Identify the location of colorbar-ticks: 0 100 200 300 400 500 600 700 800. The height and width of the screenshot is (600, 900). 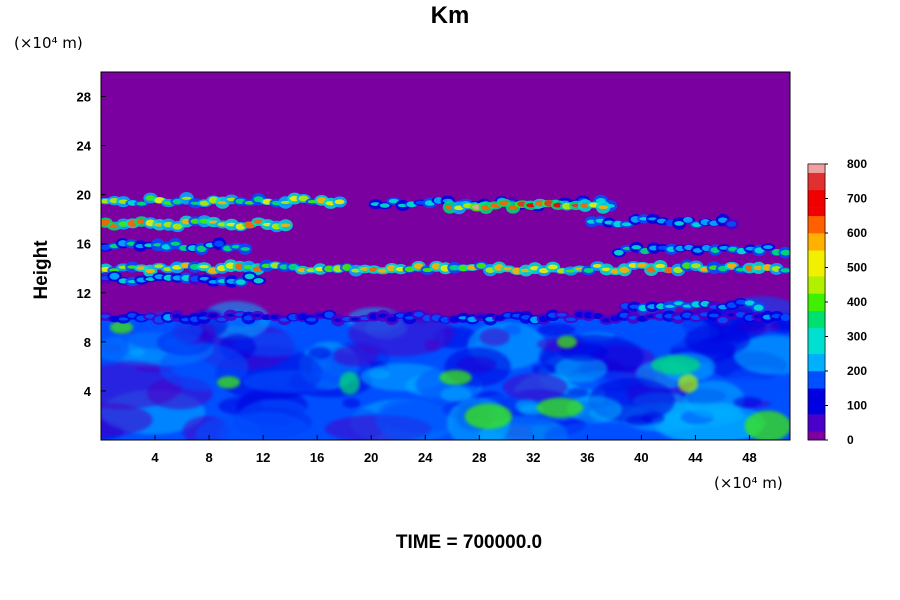
(846, 302).